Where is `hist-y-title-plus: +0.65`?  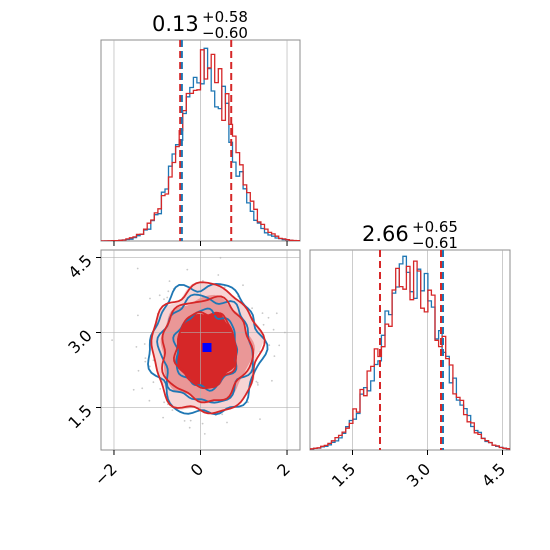
hist-y-title-plus: +0.65 is located at coordinates (435, 227).